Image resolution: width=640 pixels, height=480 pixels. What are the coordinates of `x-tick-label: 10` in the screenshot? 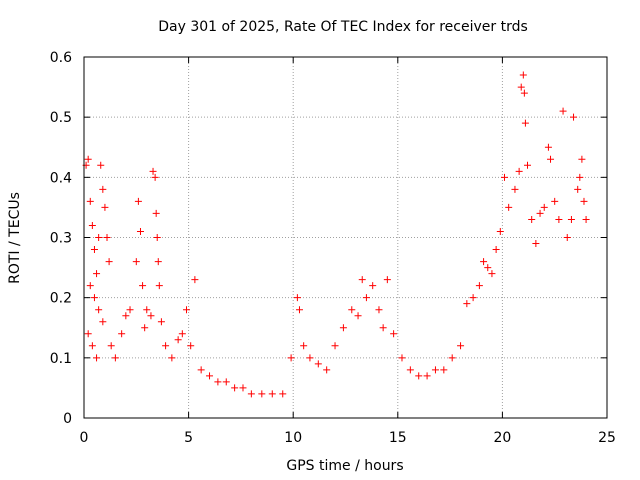 It's located at (293, 438).